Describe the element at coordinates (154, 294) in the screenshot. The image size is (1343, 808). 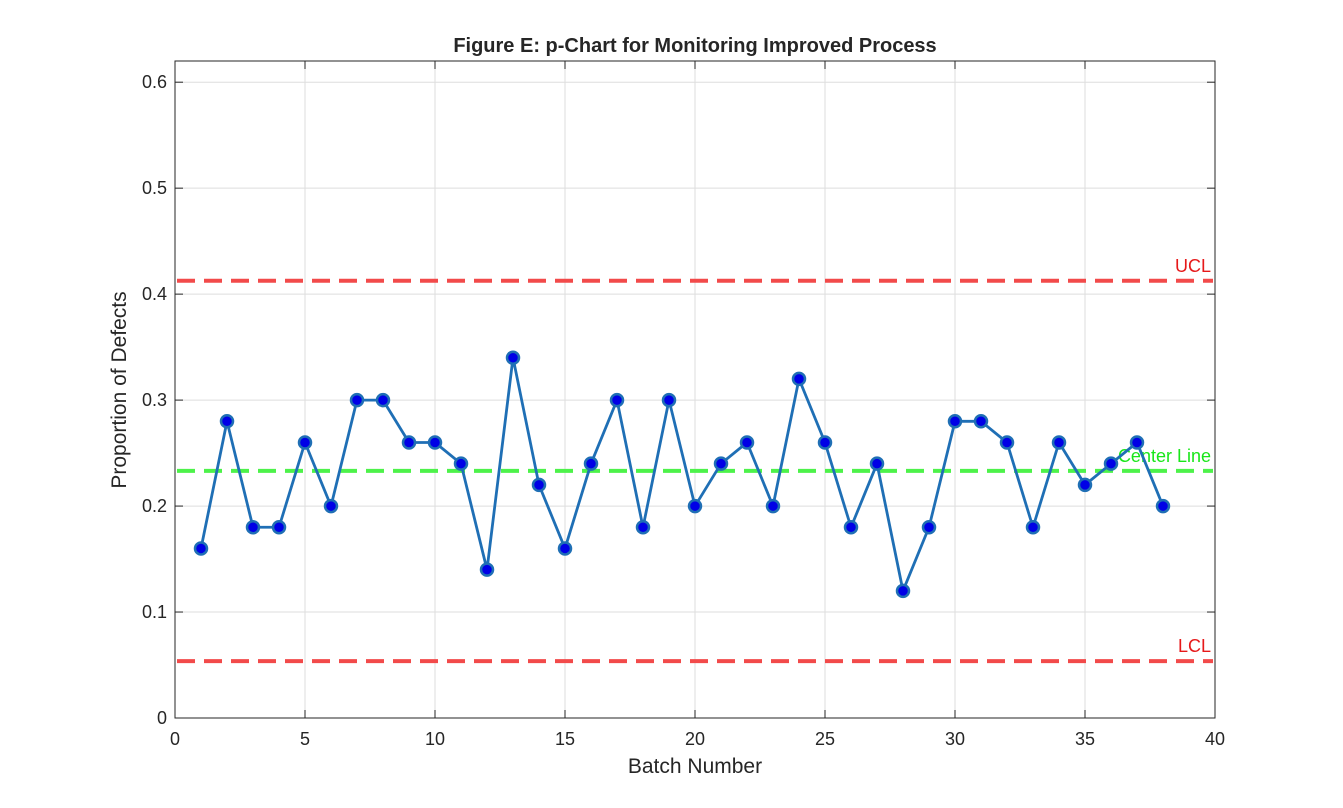
I see `y-tick-label: 0.4` at that location.